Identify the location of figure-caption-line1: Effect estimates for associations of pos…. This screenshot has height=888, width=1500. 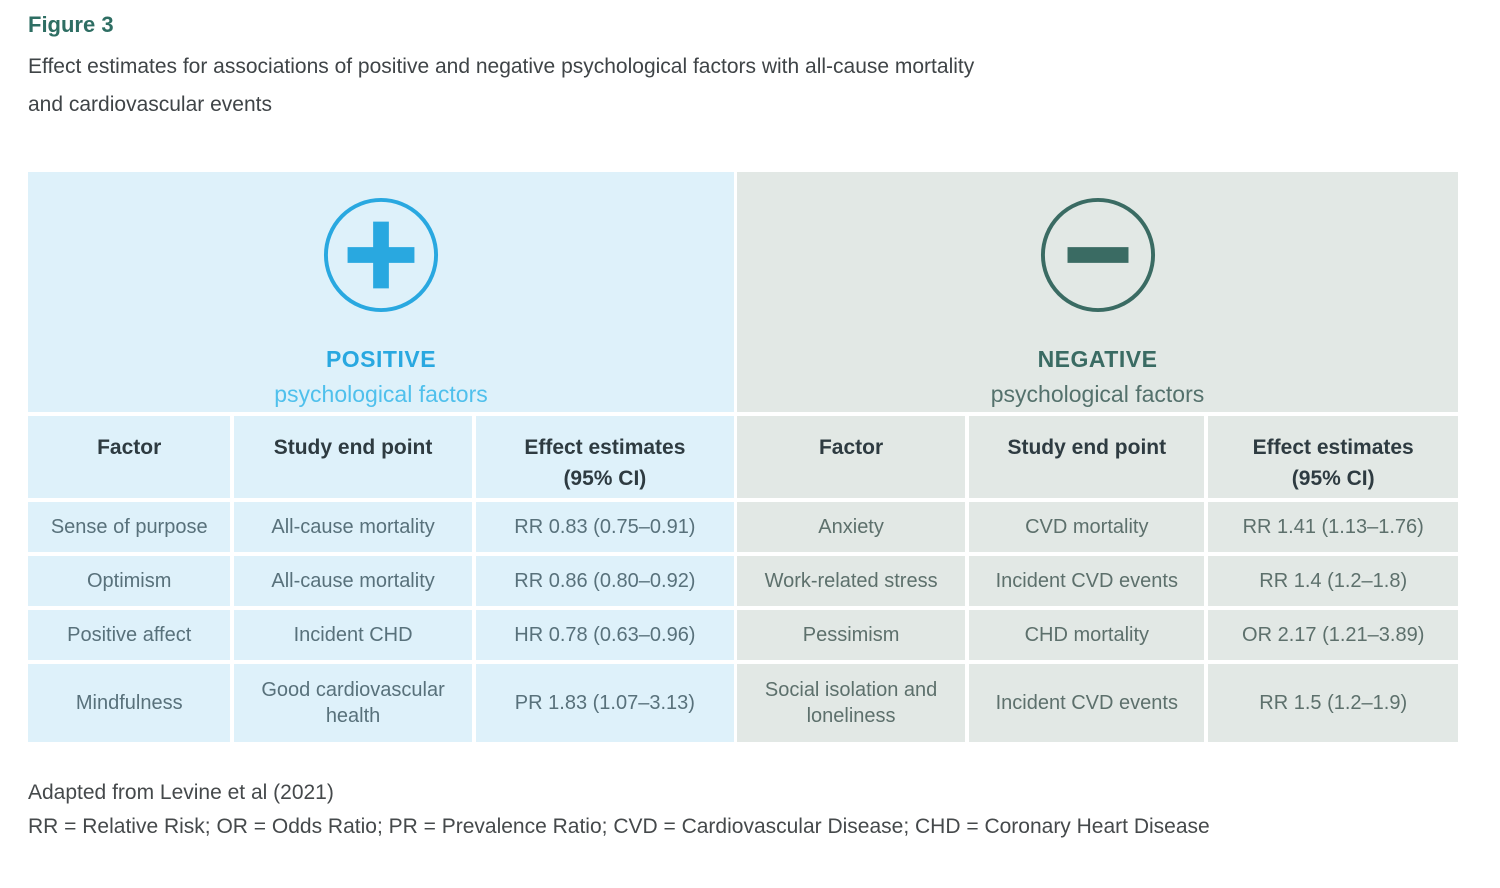
(501, 66).